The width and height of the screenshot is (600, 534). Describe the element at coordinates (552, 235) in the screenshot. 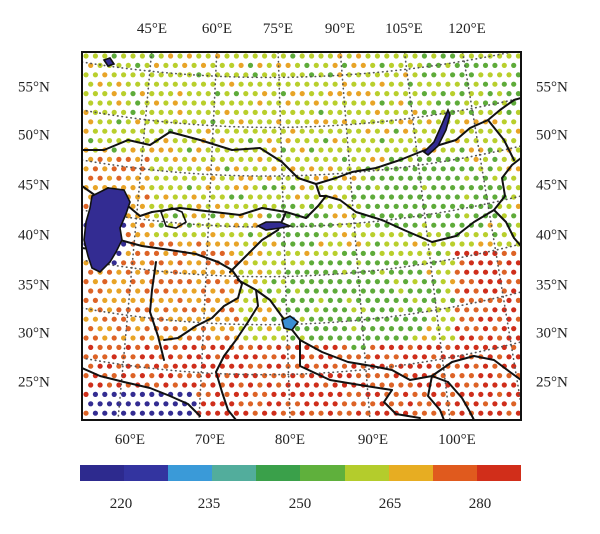

I see `lat-label-right-40n: 40°N` at that location.